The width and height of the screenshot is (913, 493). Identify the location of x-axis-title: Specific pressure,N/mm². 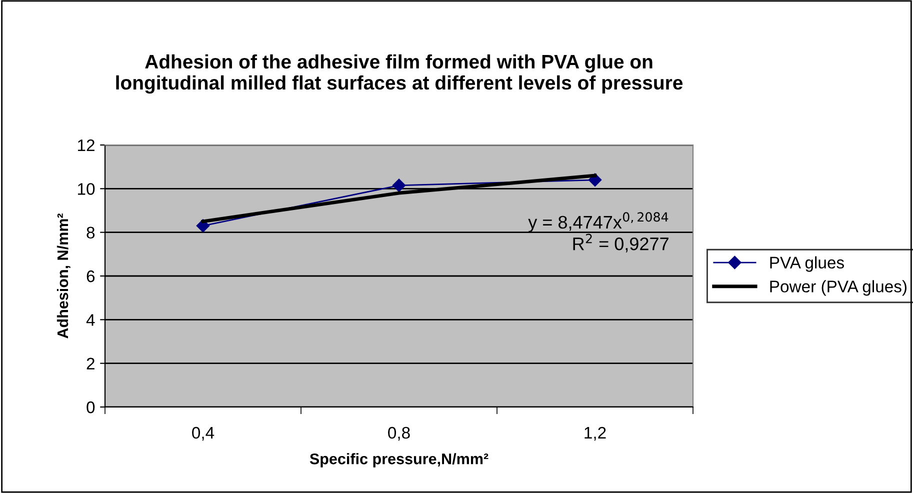
(399, 460).